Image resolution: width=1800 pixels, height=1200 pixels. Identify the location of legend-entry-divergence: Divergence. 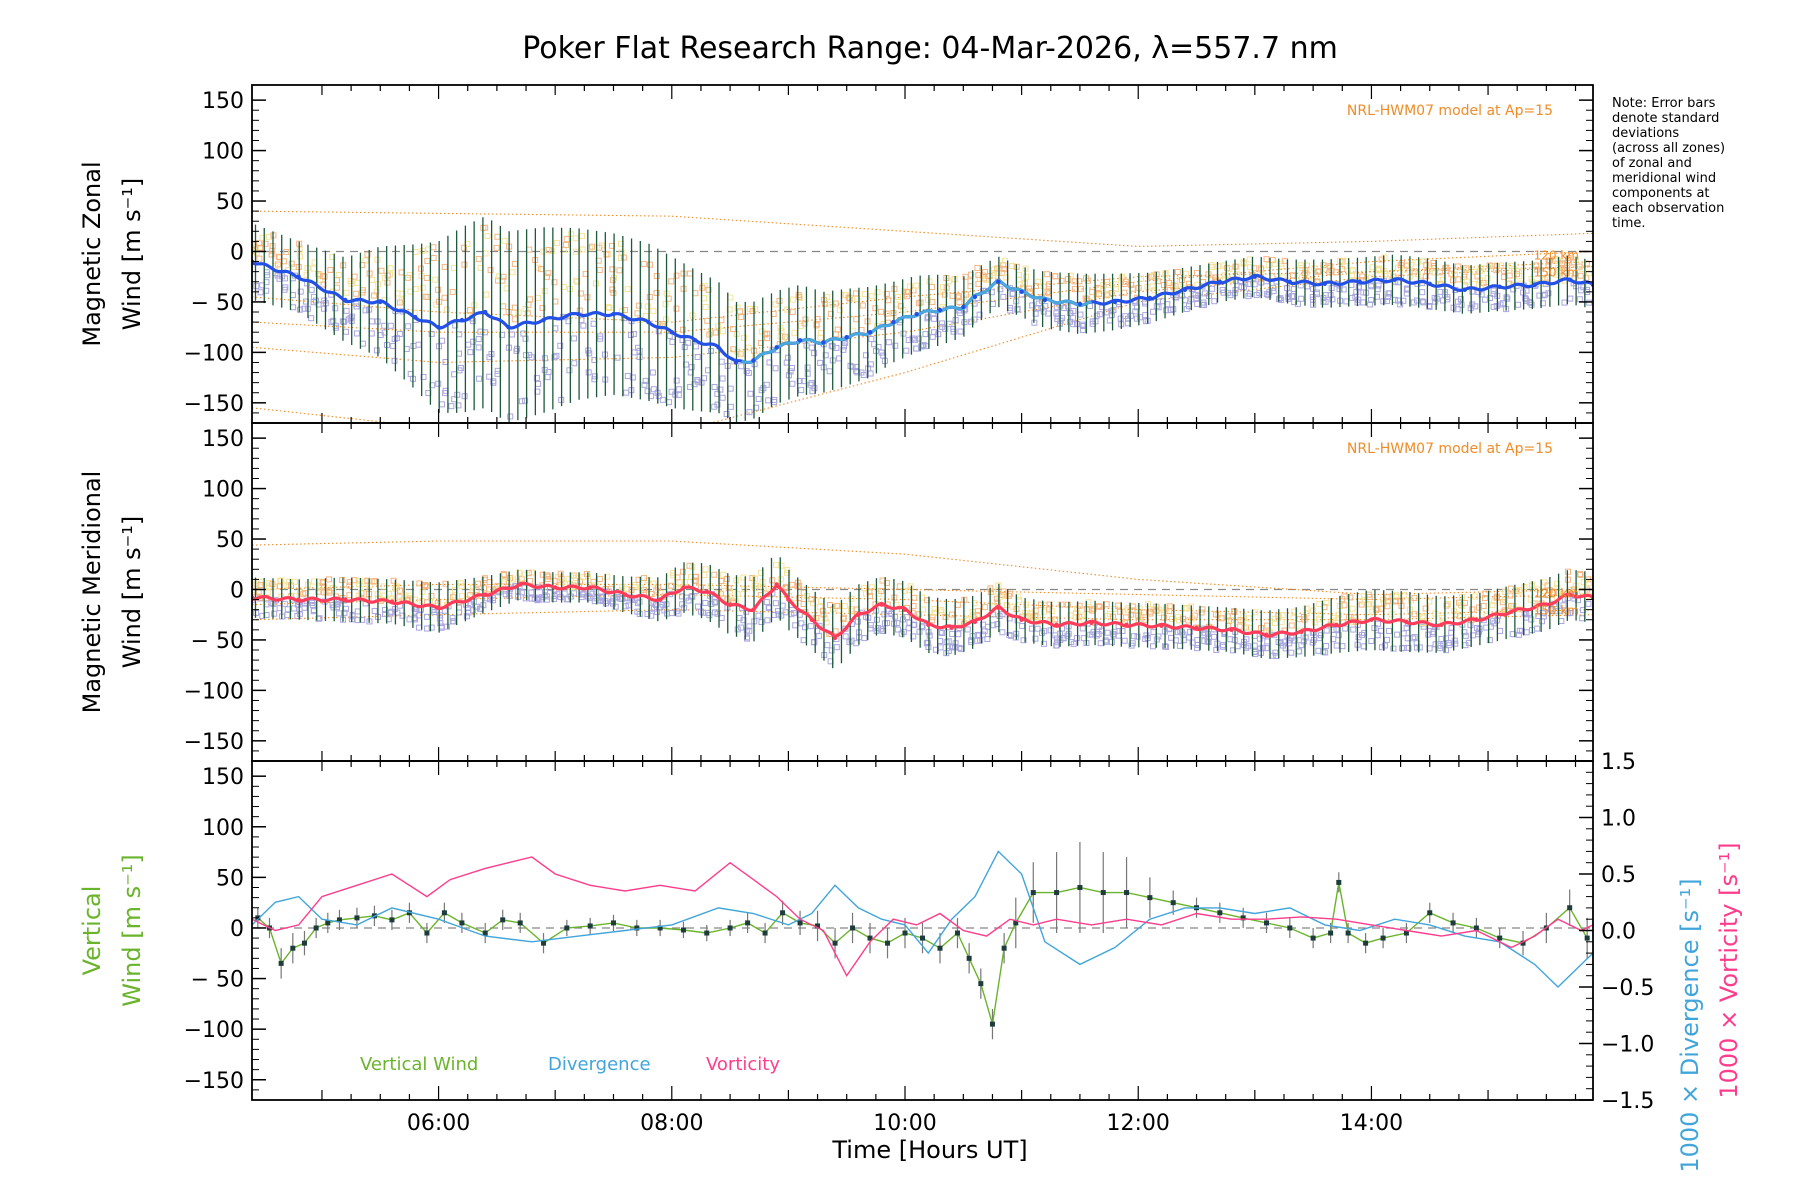
(599, 1064).